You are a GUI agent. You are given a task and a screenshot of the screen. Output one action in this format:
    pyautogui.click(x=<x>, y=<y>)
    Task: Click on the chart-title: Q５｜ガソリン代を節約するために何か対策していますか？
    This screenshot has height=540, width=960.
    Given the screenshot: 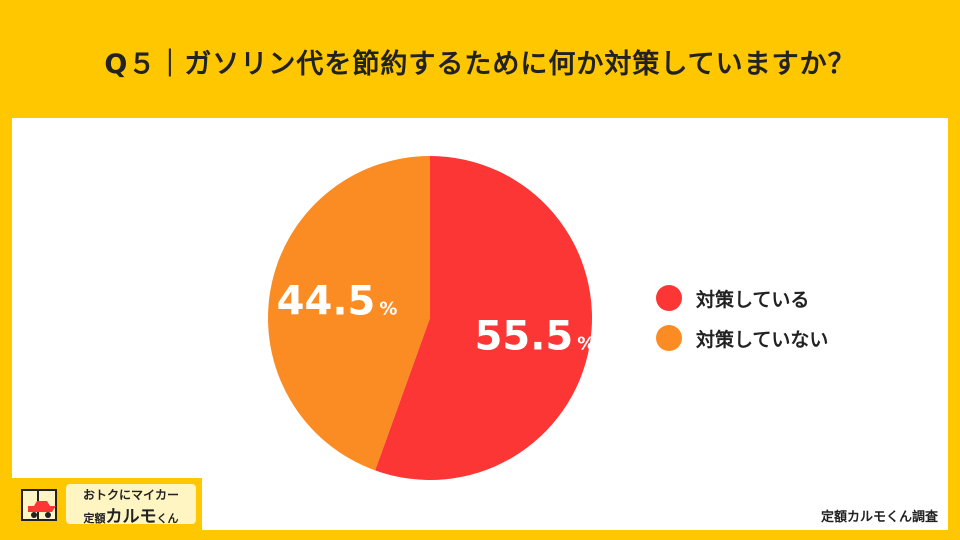 What is the action you would take?
    pyautogui.click(x=480, y=64)
    